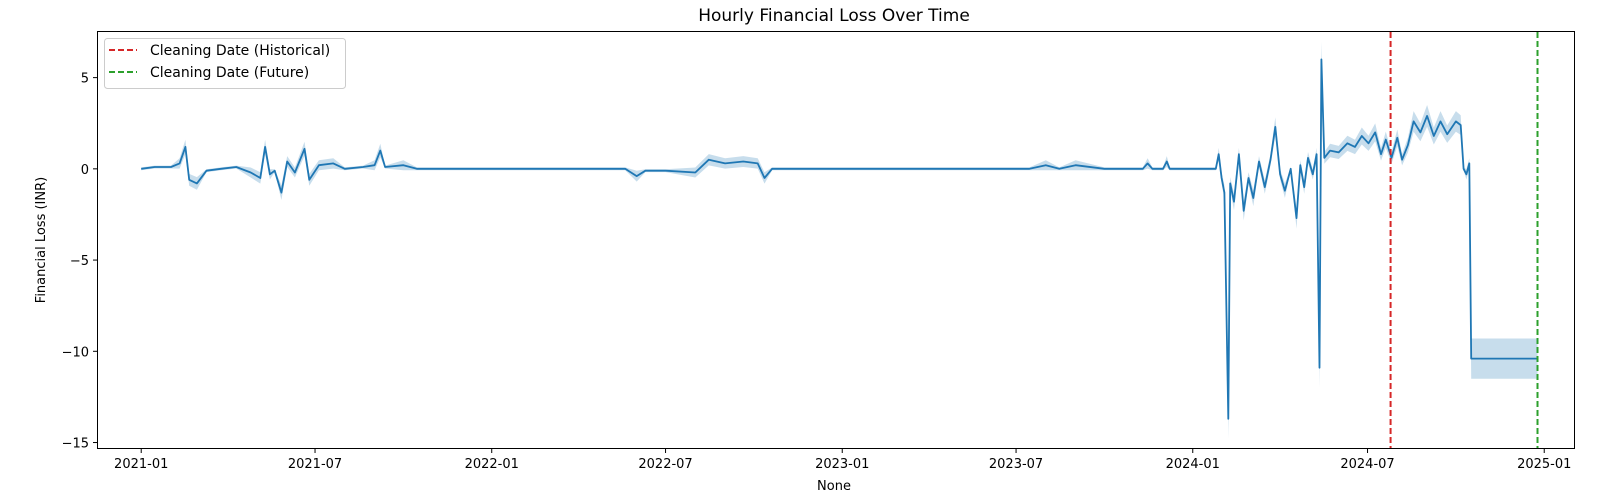  Describe the element at coordinates (834, 486) in the screenshot. I see `x-axis-title: None` at that location.